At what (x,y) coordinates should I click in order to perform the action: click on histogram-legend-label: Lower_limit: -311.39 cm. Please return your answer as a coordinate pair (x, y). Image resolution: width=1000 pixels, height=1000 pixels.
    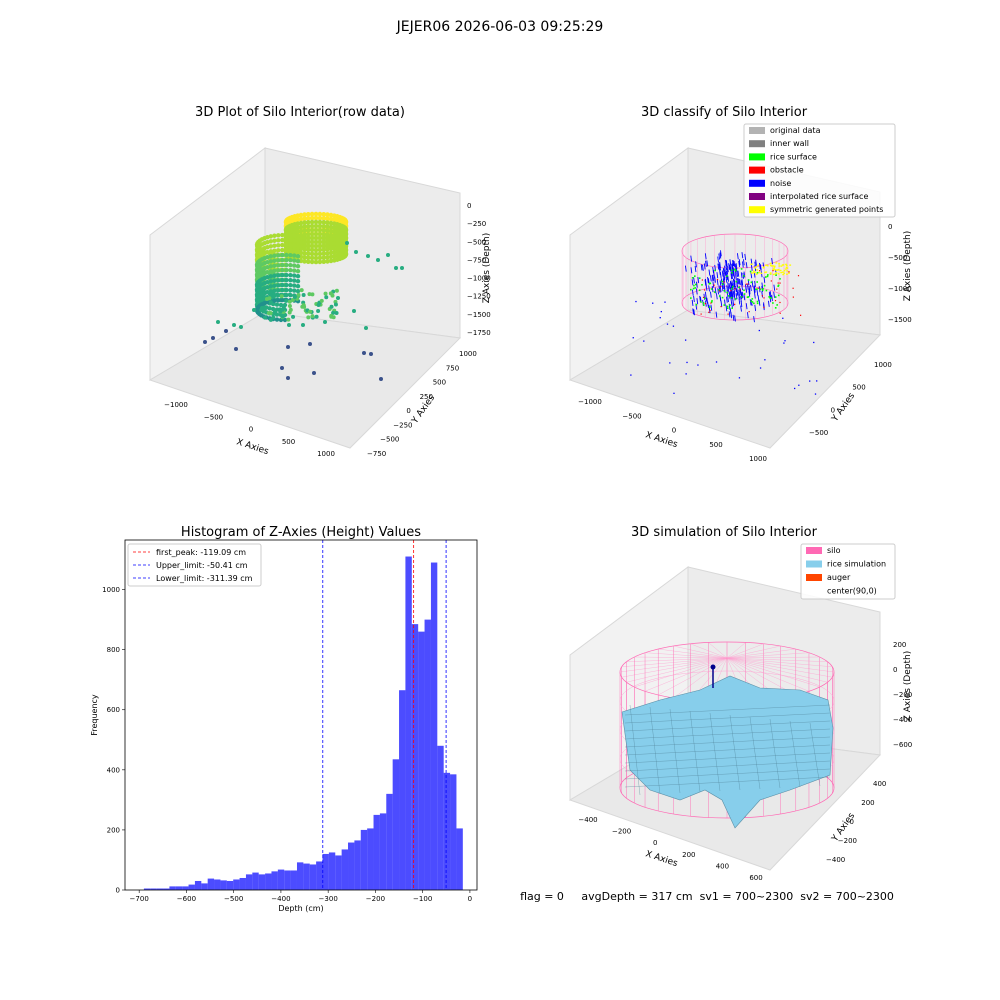
    Looking at the image, I should click on (204, 578).